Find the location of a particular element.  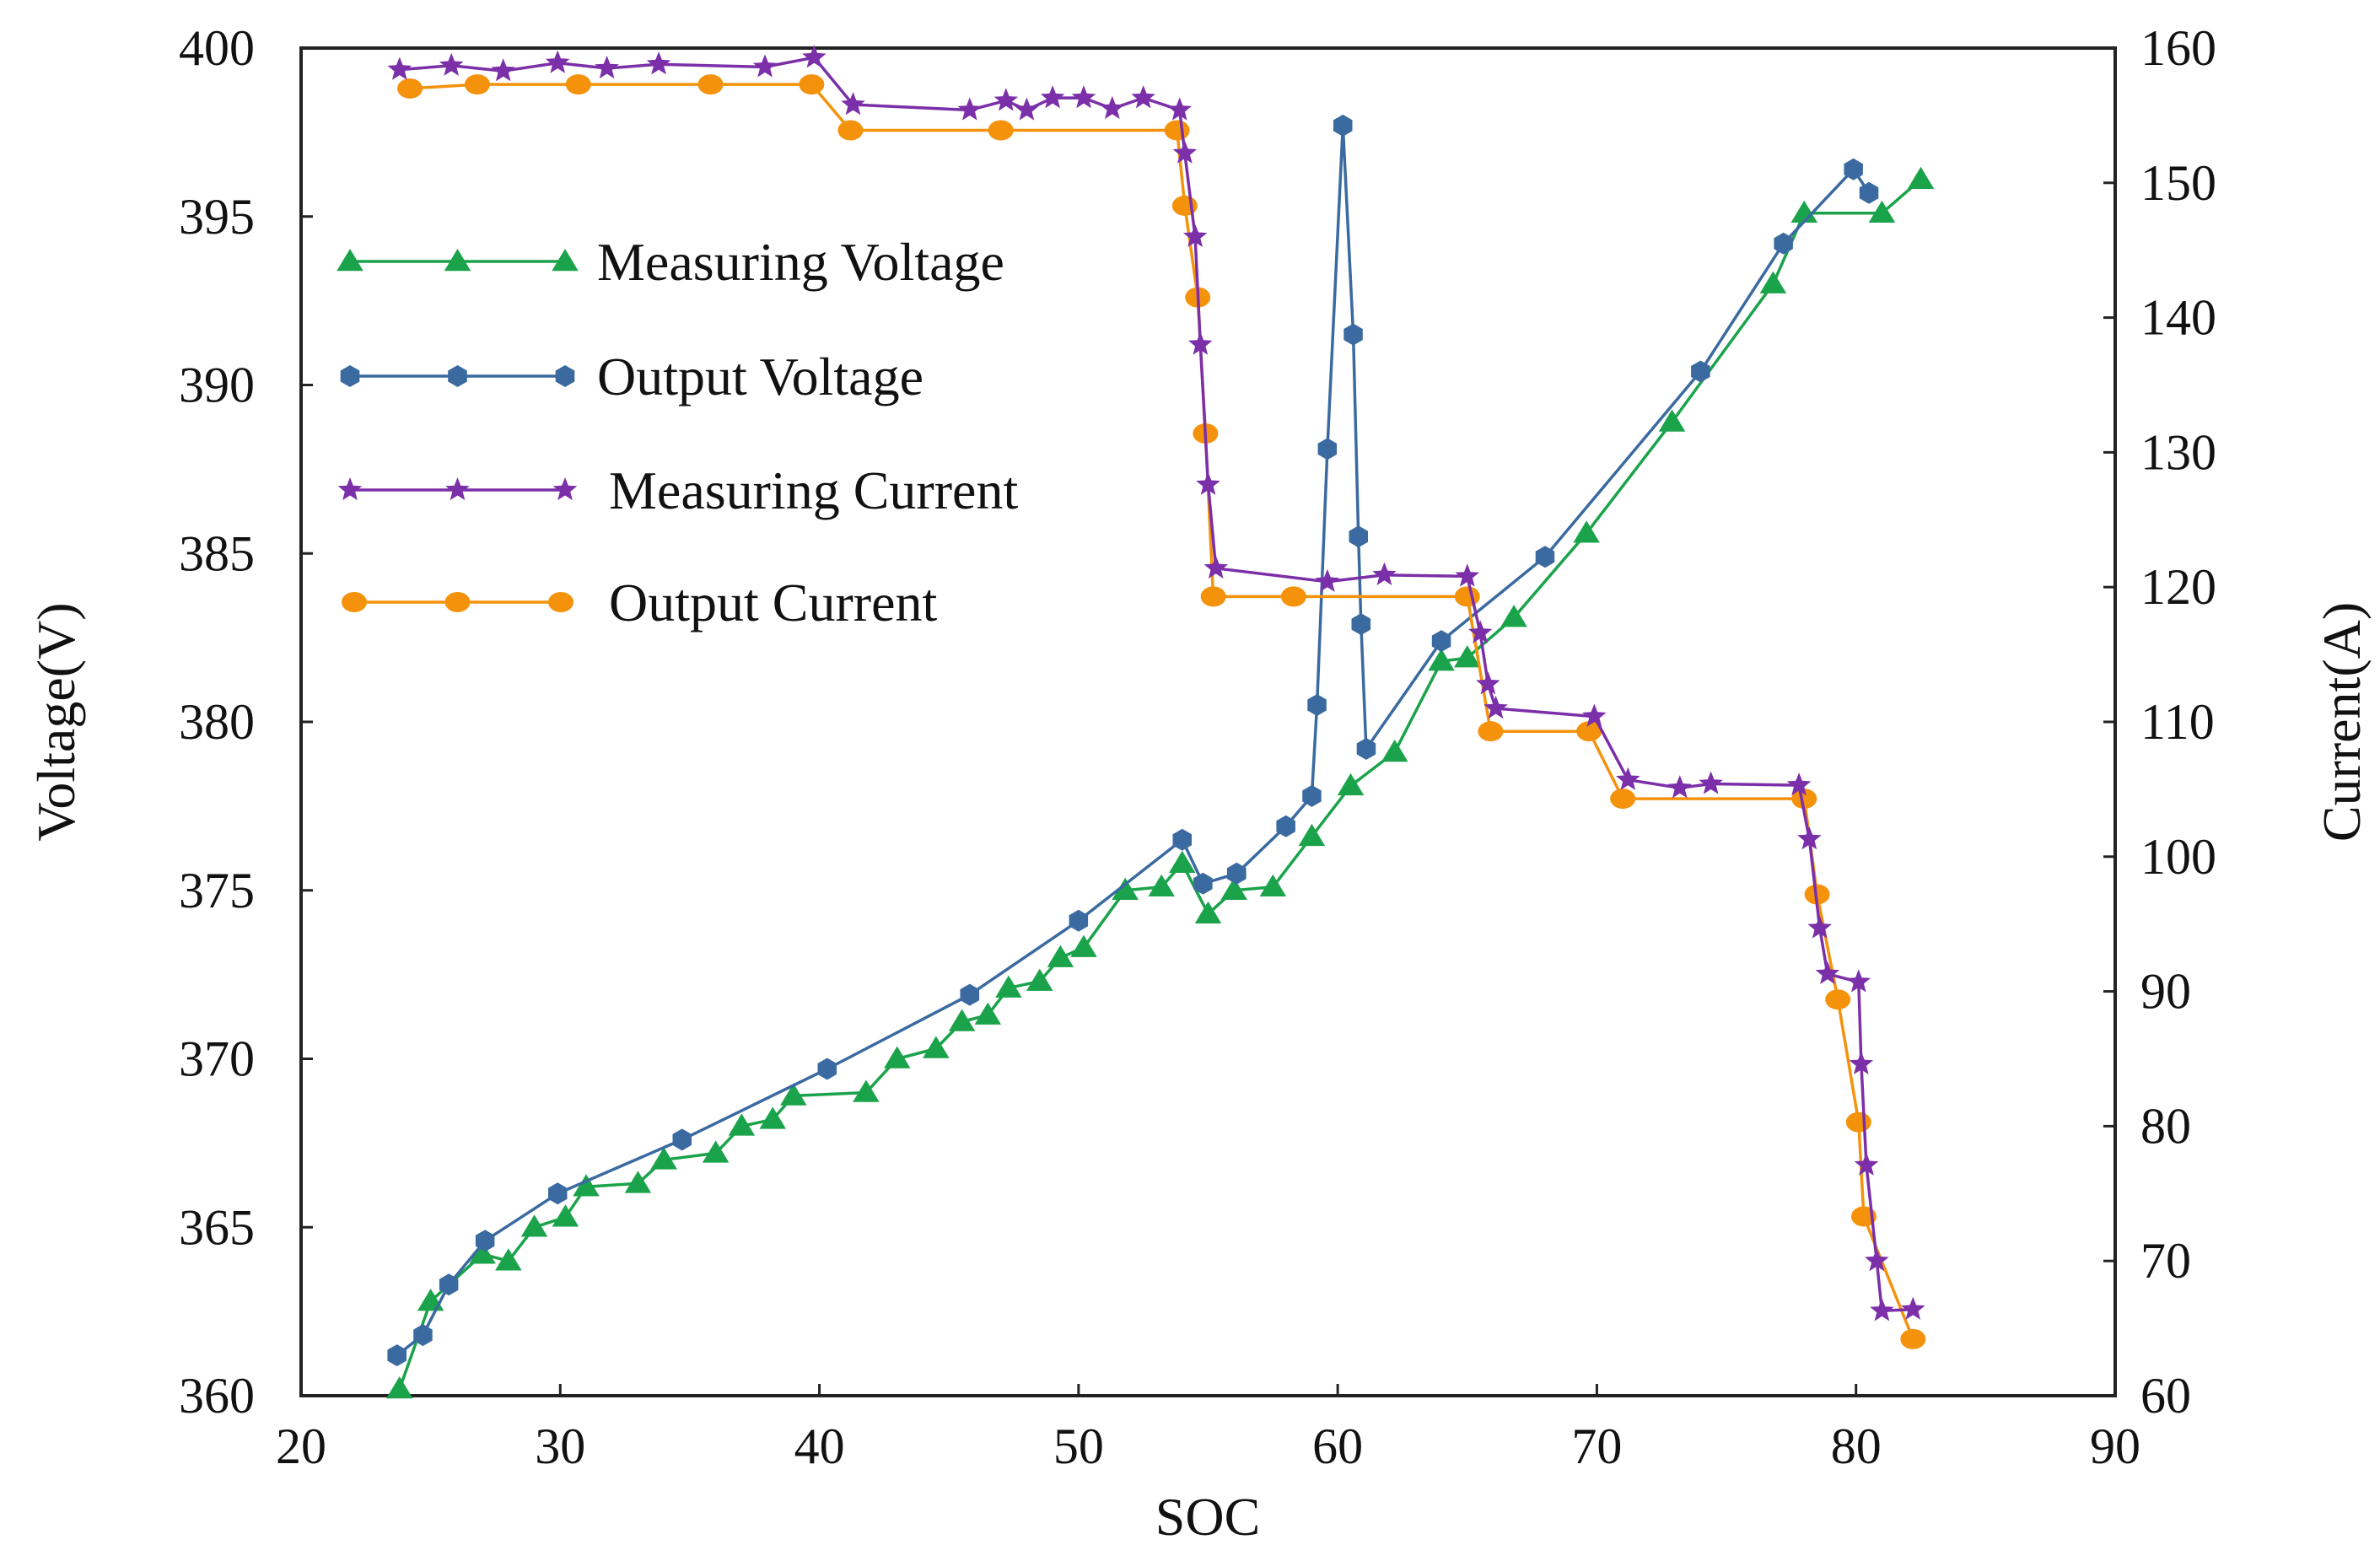

y-right-tick-label: 80 is located at coordinates (2165, 1126).